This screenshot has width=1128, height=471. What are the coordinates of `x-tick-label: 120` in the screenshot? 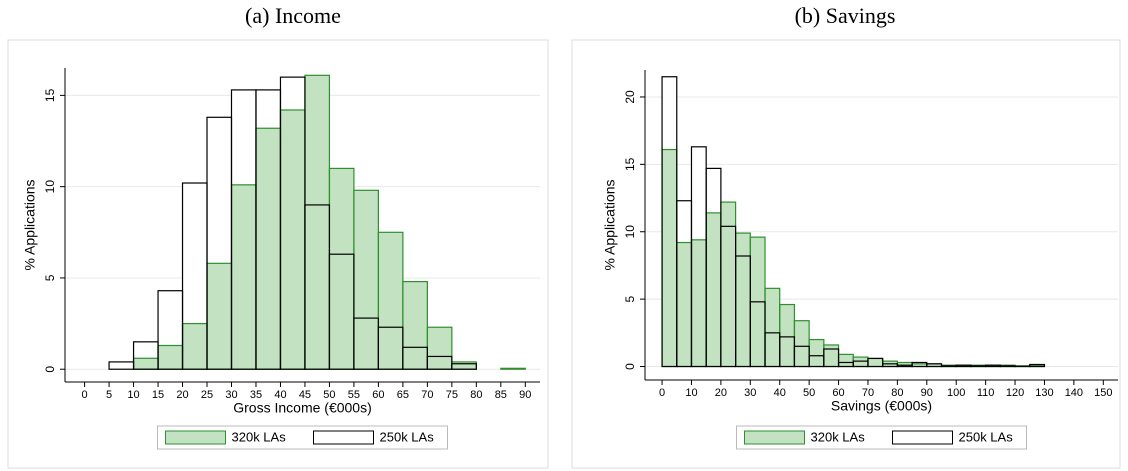 It's located at (1015, 393).